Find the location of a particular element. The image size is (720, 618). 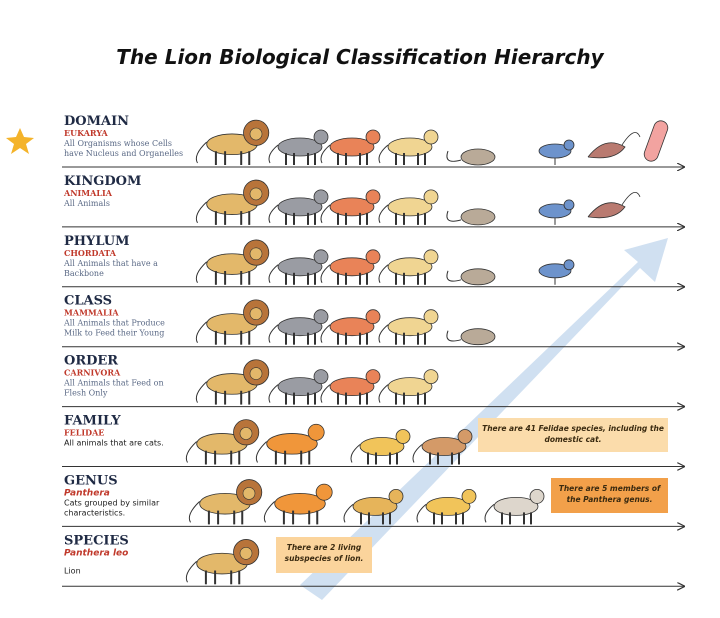

note-text: There are 5 members of is located at coordinates (610, 488).